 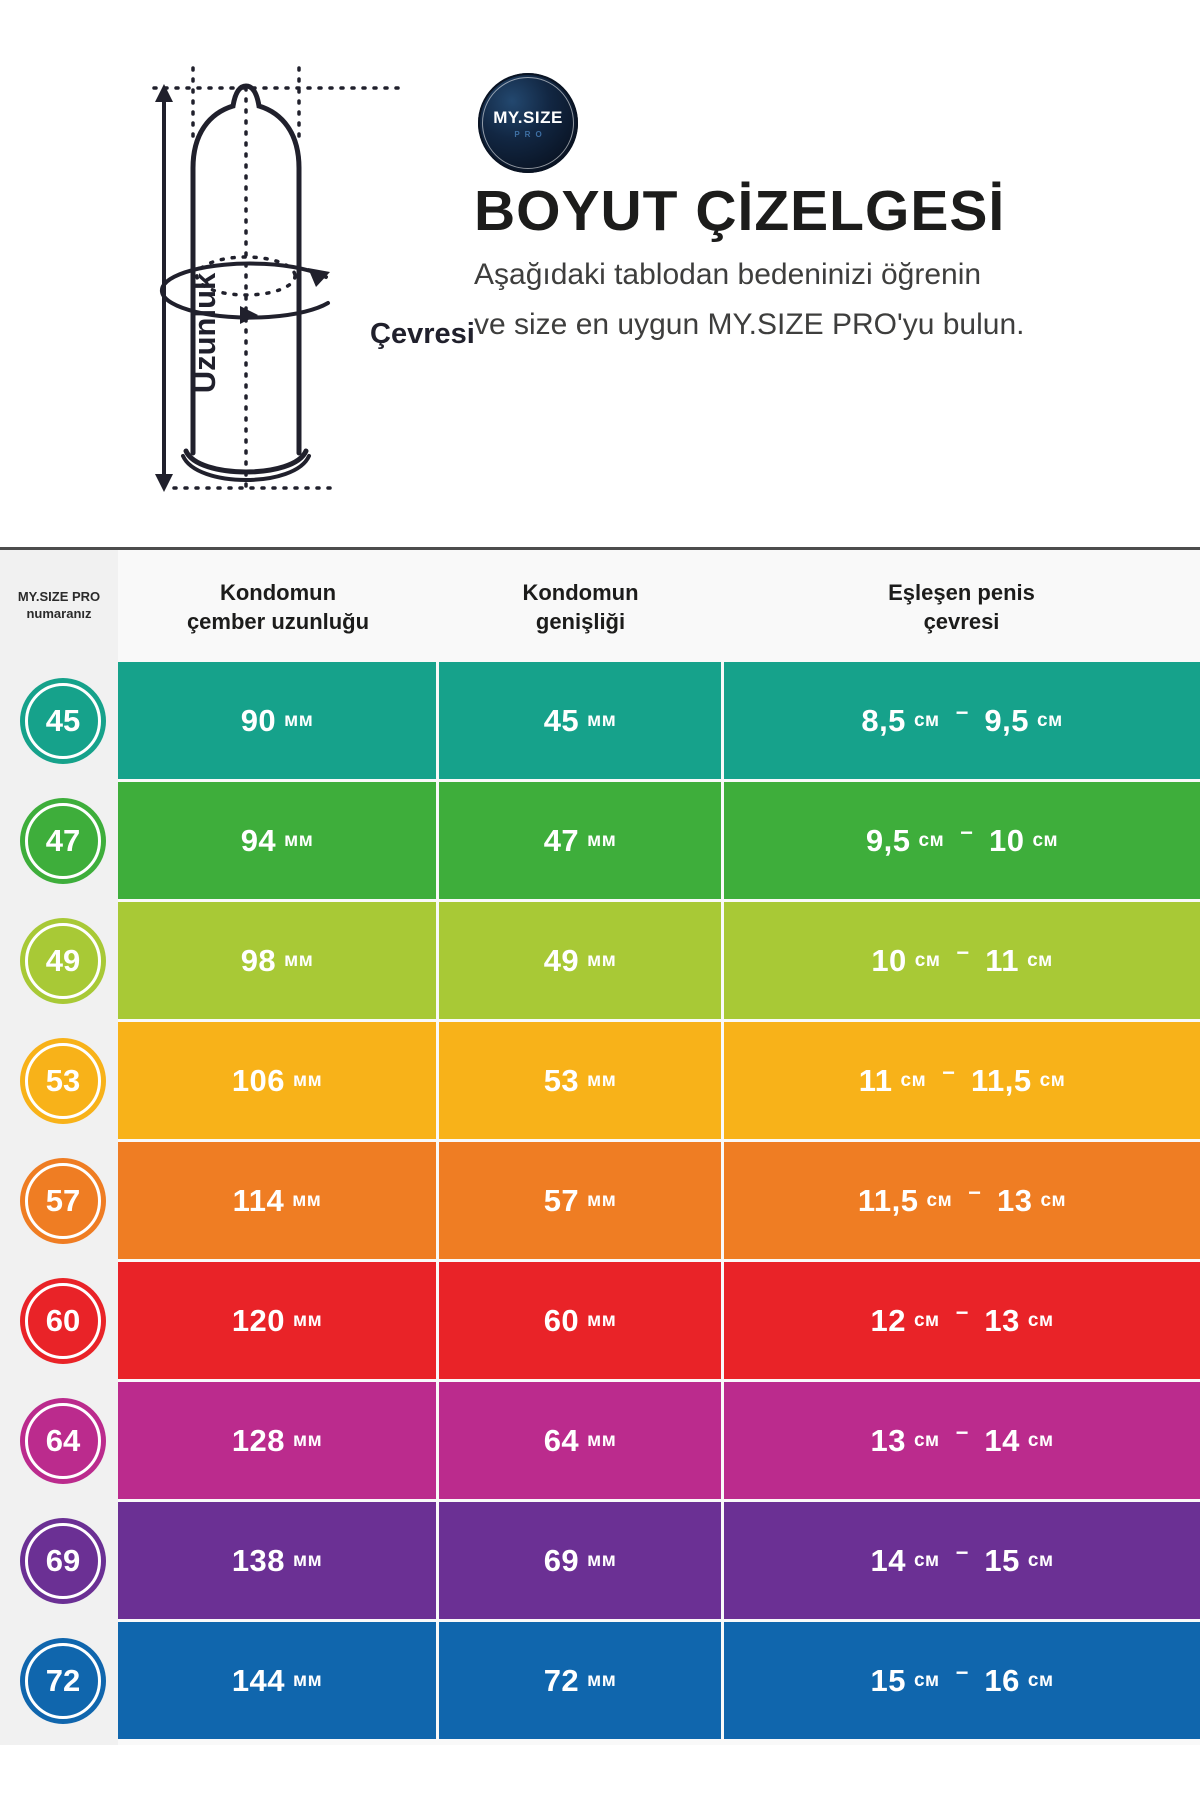 What do you see at coordinates (278, 607) in the screenshot?
I see `column-header-circumference: Kondomun çember uzunluğu` at bounding box center [278, 607].